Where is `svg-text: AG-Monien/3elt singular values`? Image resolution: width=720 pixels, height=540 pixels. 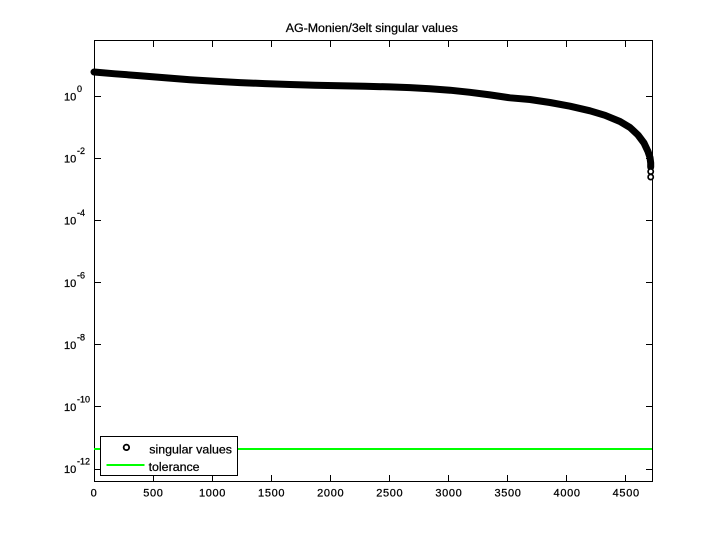
svg-text: AG-Monien/3elt singular values is located at coordinates (372, 28).